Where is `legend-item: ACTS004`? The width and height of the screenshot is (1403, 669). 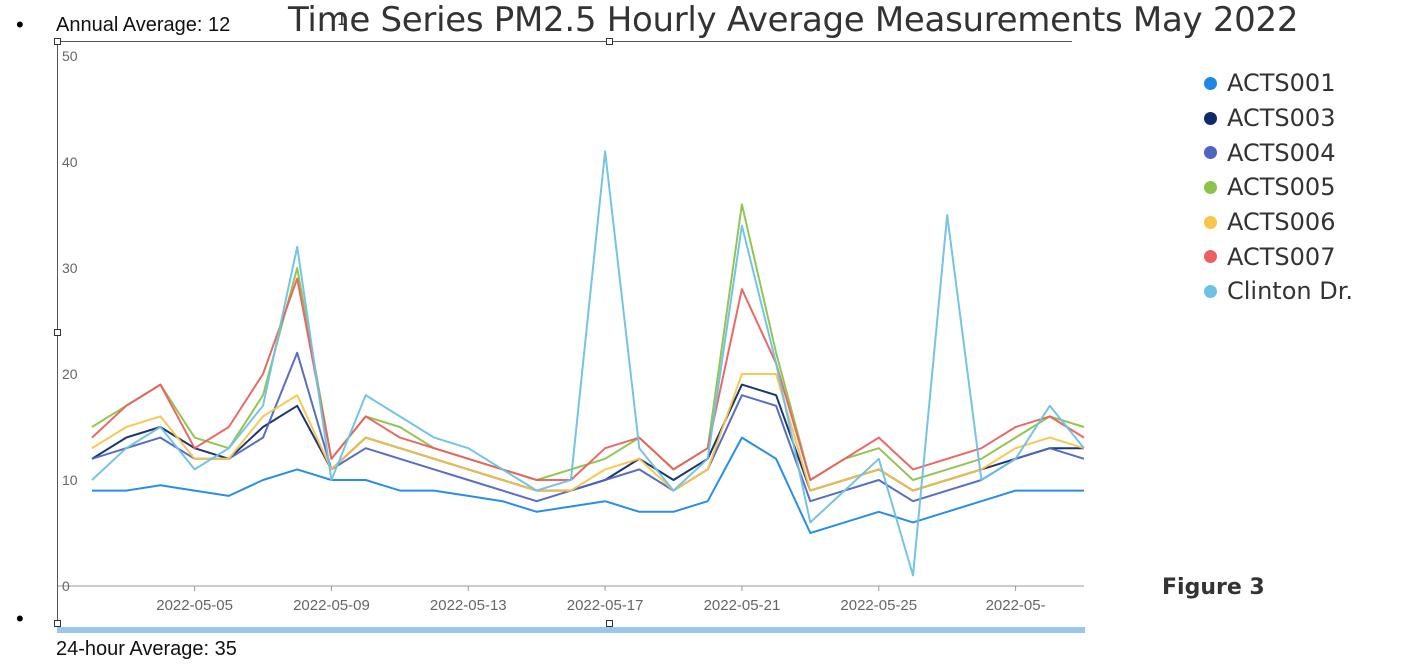 legend-item: ACTS004 is located at coordinates (1278, 152).